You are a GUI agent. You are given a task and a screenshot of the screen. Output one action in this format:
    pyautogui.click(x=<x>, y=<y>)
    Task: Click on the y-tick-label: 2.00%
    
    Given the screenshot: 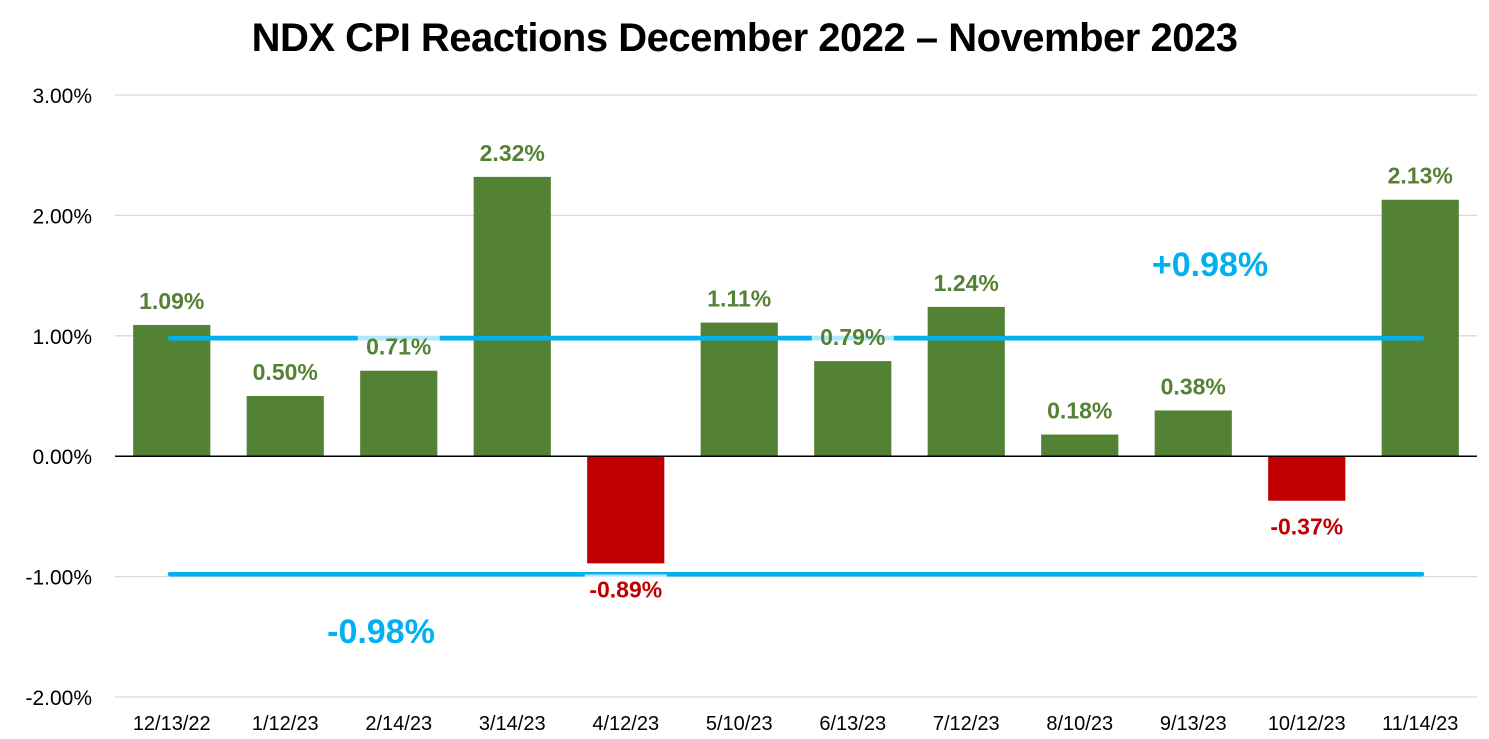 What is the action you would take?
    pyautogui.click(x=62, y=216)
    